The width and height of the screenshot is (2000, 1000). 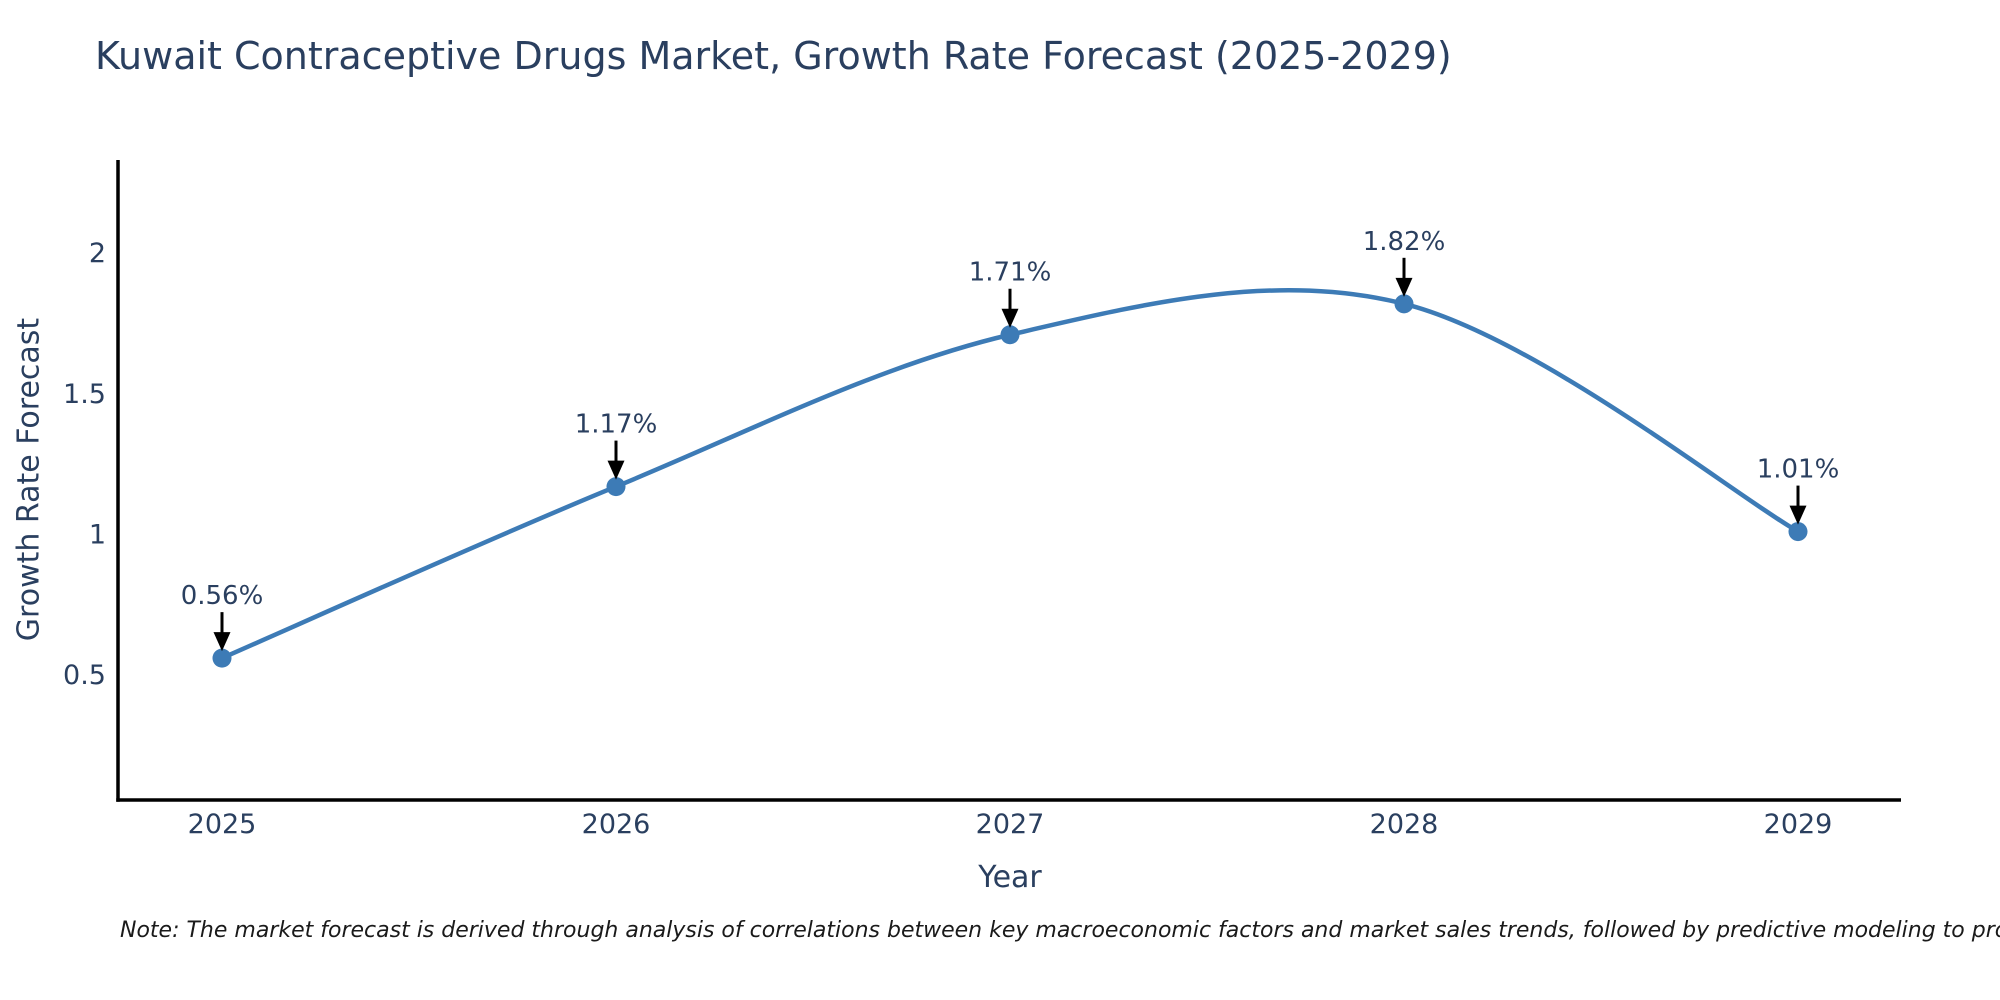 I want to click on point-annotation-label: 1.01%, so click(x=1798, y=470).